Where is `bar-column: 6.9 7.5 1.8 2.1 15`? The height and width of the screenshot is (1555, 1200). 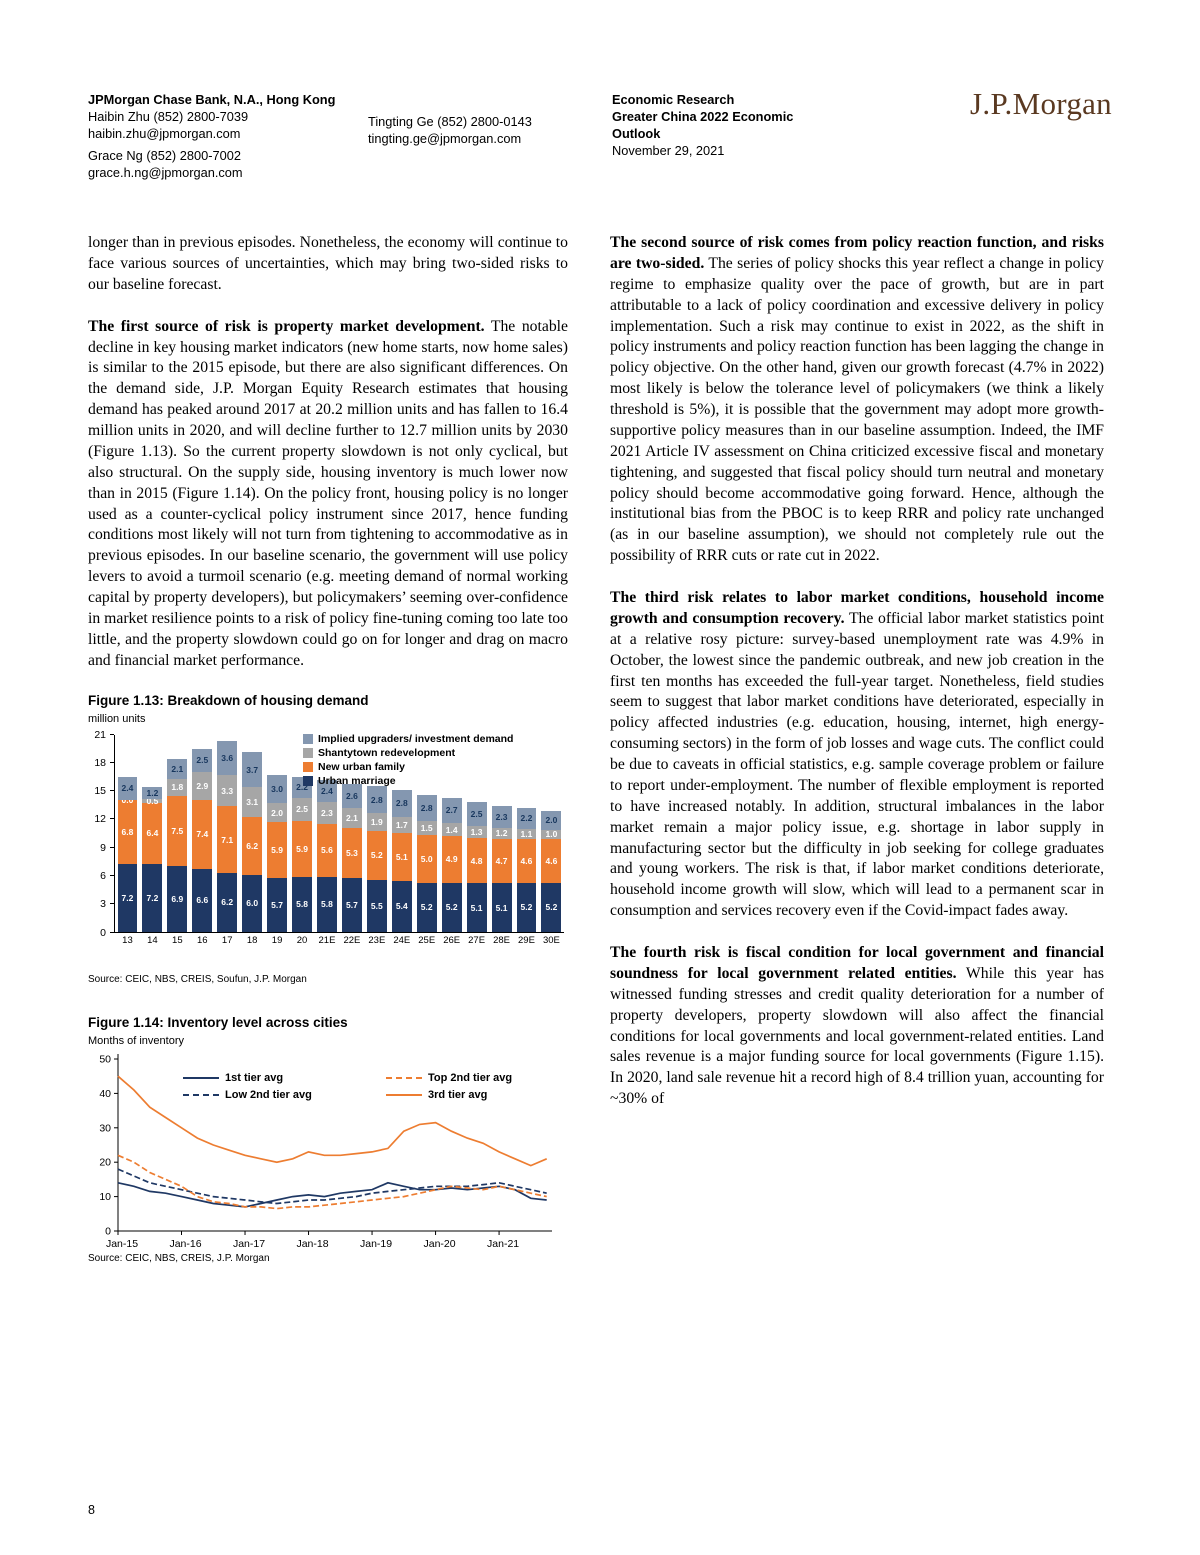 bar-column: 6.9 7.5 1.8 2.1 15 is located at coordinates (177, 840).